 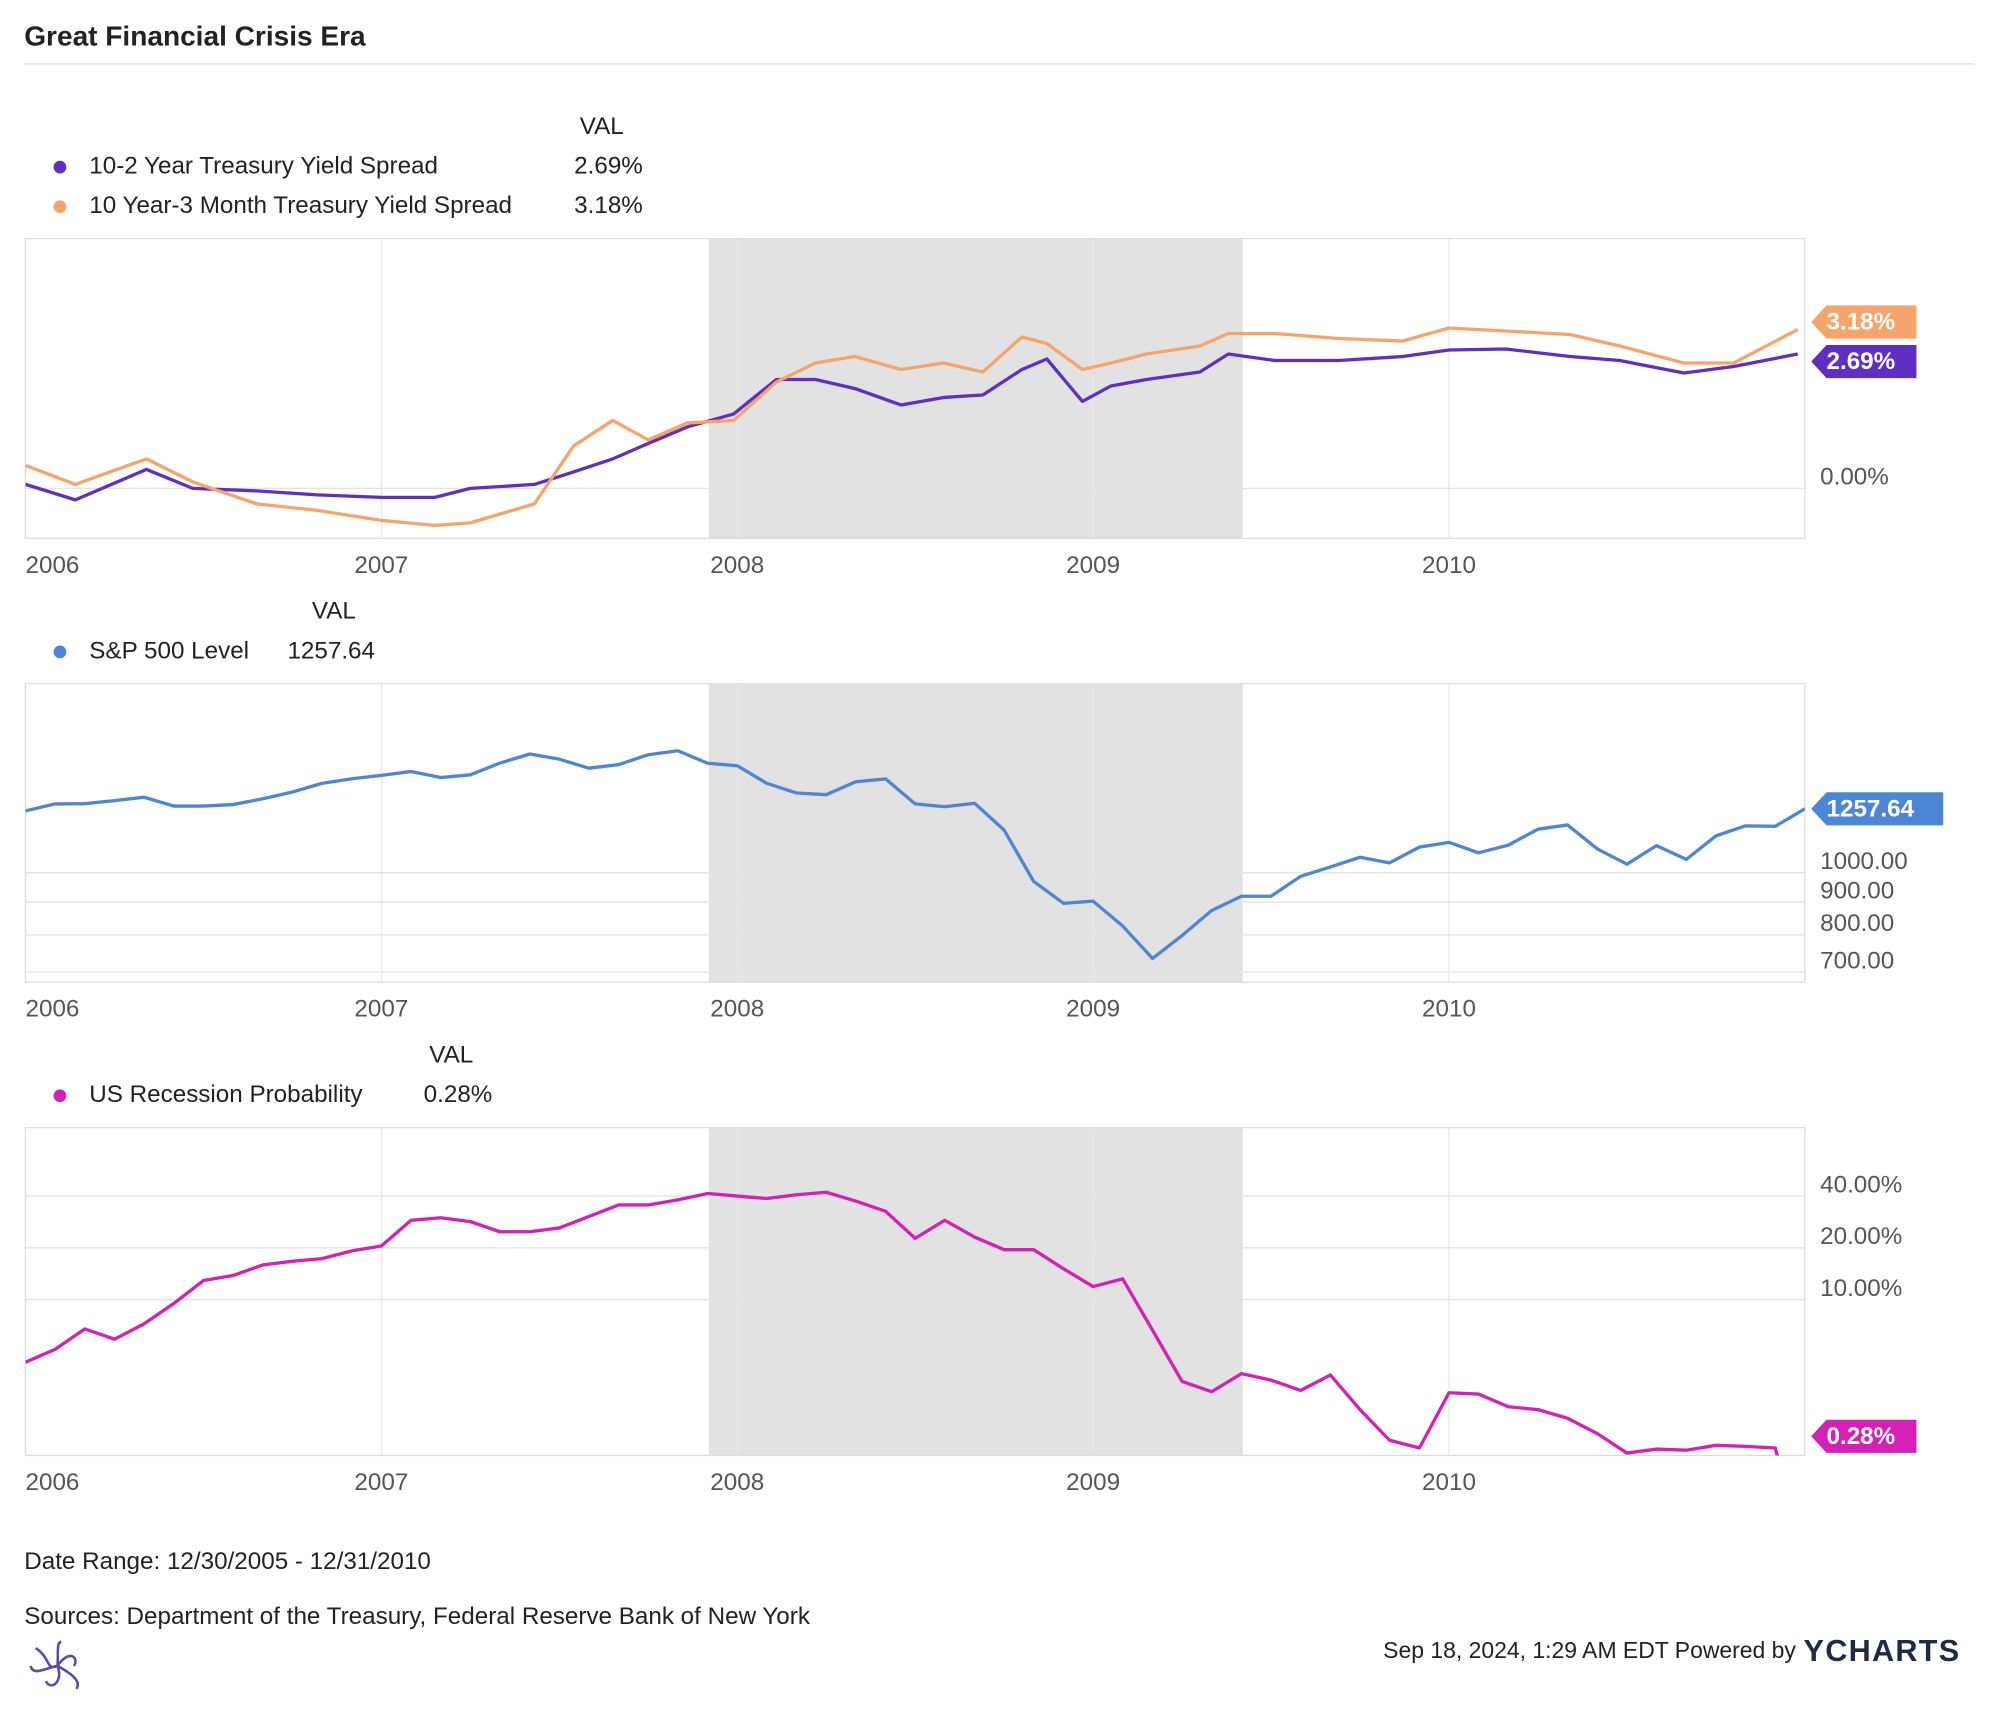 What do you see at coordinates (1589, 1650) in the screenshot?
I see `timestamp: Sep 18, 2024, 1:29 AM EDT Powered by` at bounding box center [1589, 1650].